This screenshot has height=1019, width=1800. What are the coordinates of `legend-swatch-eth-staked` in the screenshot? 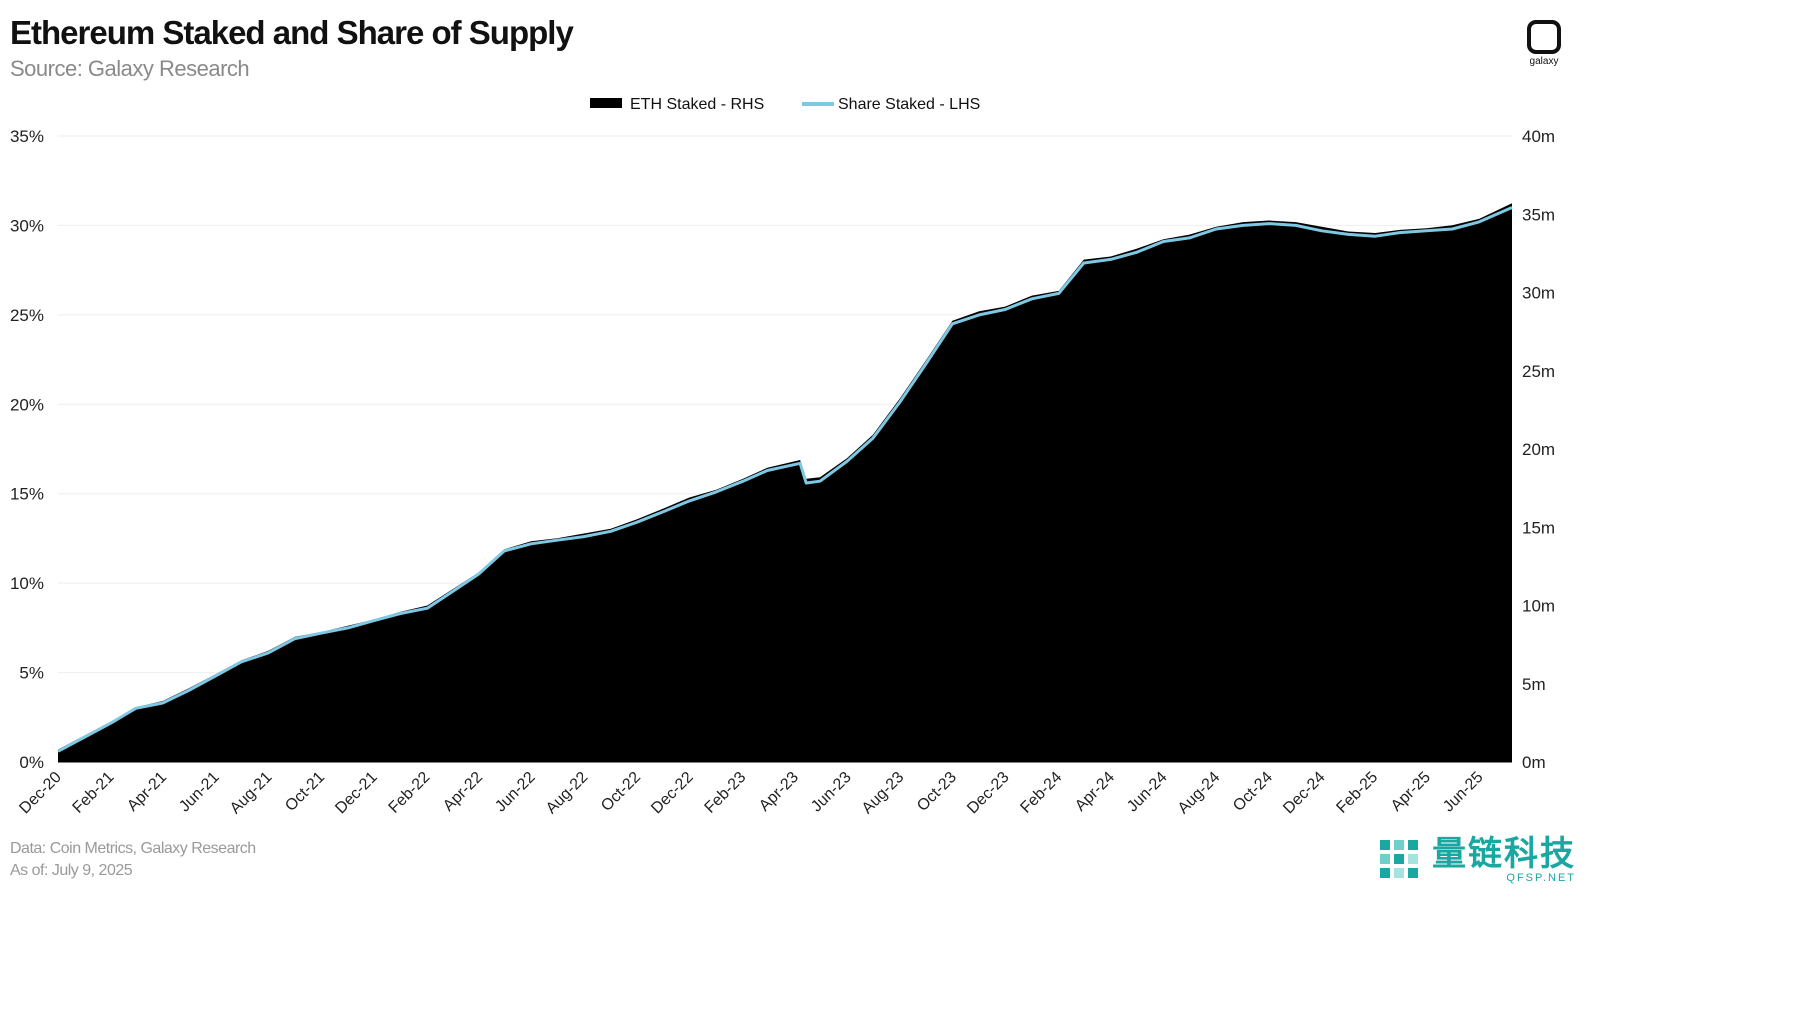 It's located at (606, 103).